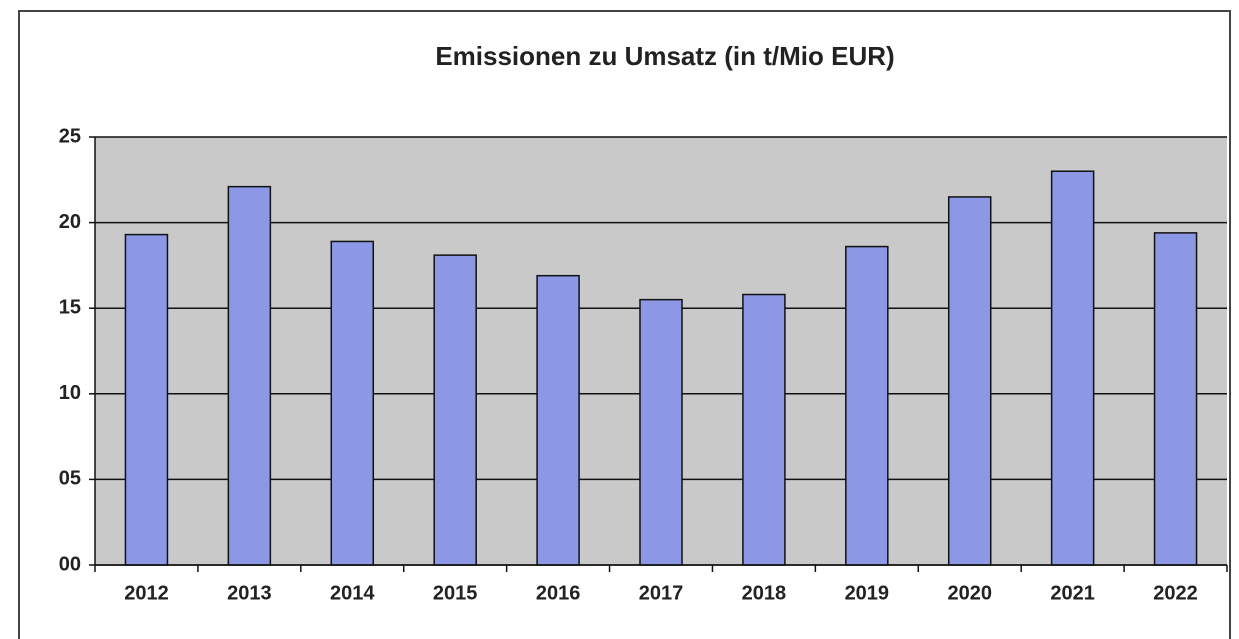 Image resolution: width=1239 pixels, height=639 pixels. I want to click on chart-title: Emissionen zu Umsatz (in t/Mio EUR), so click(664, 56).